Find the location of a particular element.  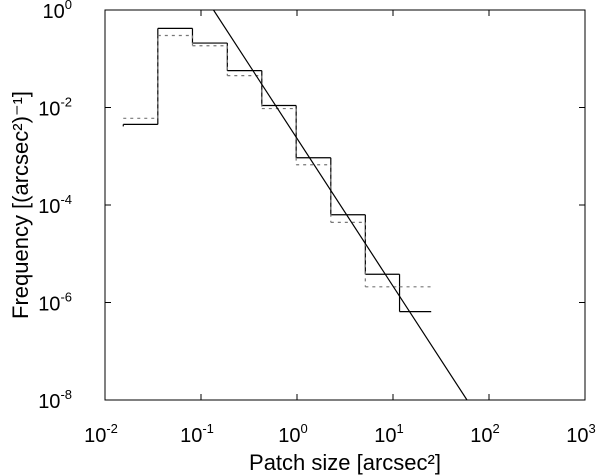

y-tick-exponent: -6 is located at coordinates (66, 297).